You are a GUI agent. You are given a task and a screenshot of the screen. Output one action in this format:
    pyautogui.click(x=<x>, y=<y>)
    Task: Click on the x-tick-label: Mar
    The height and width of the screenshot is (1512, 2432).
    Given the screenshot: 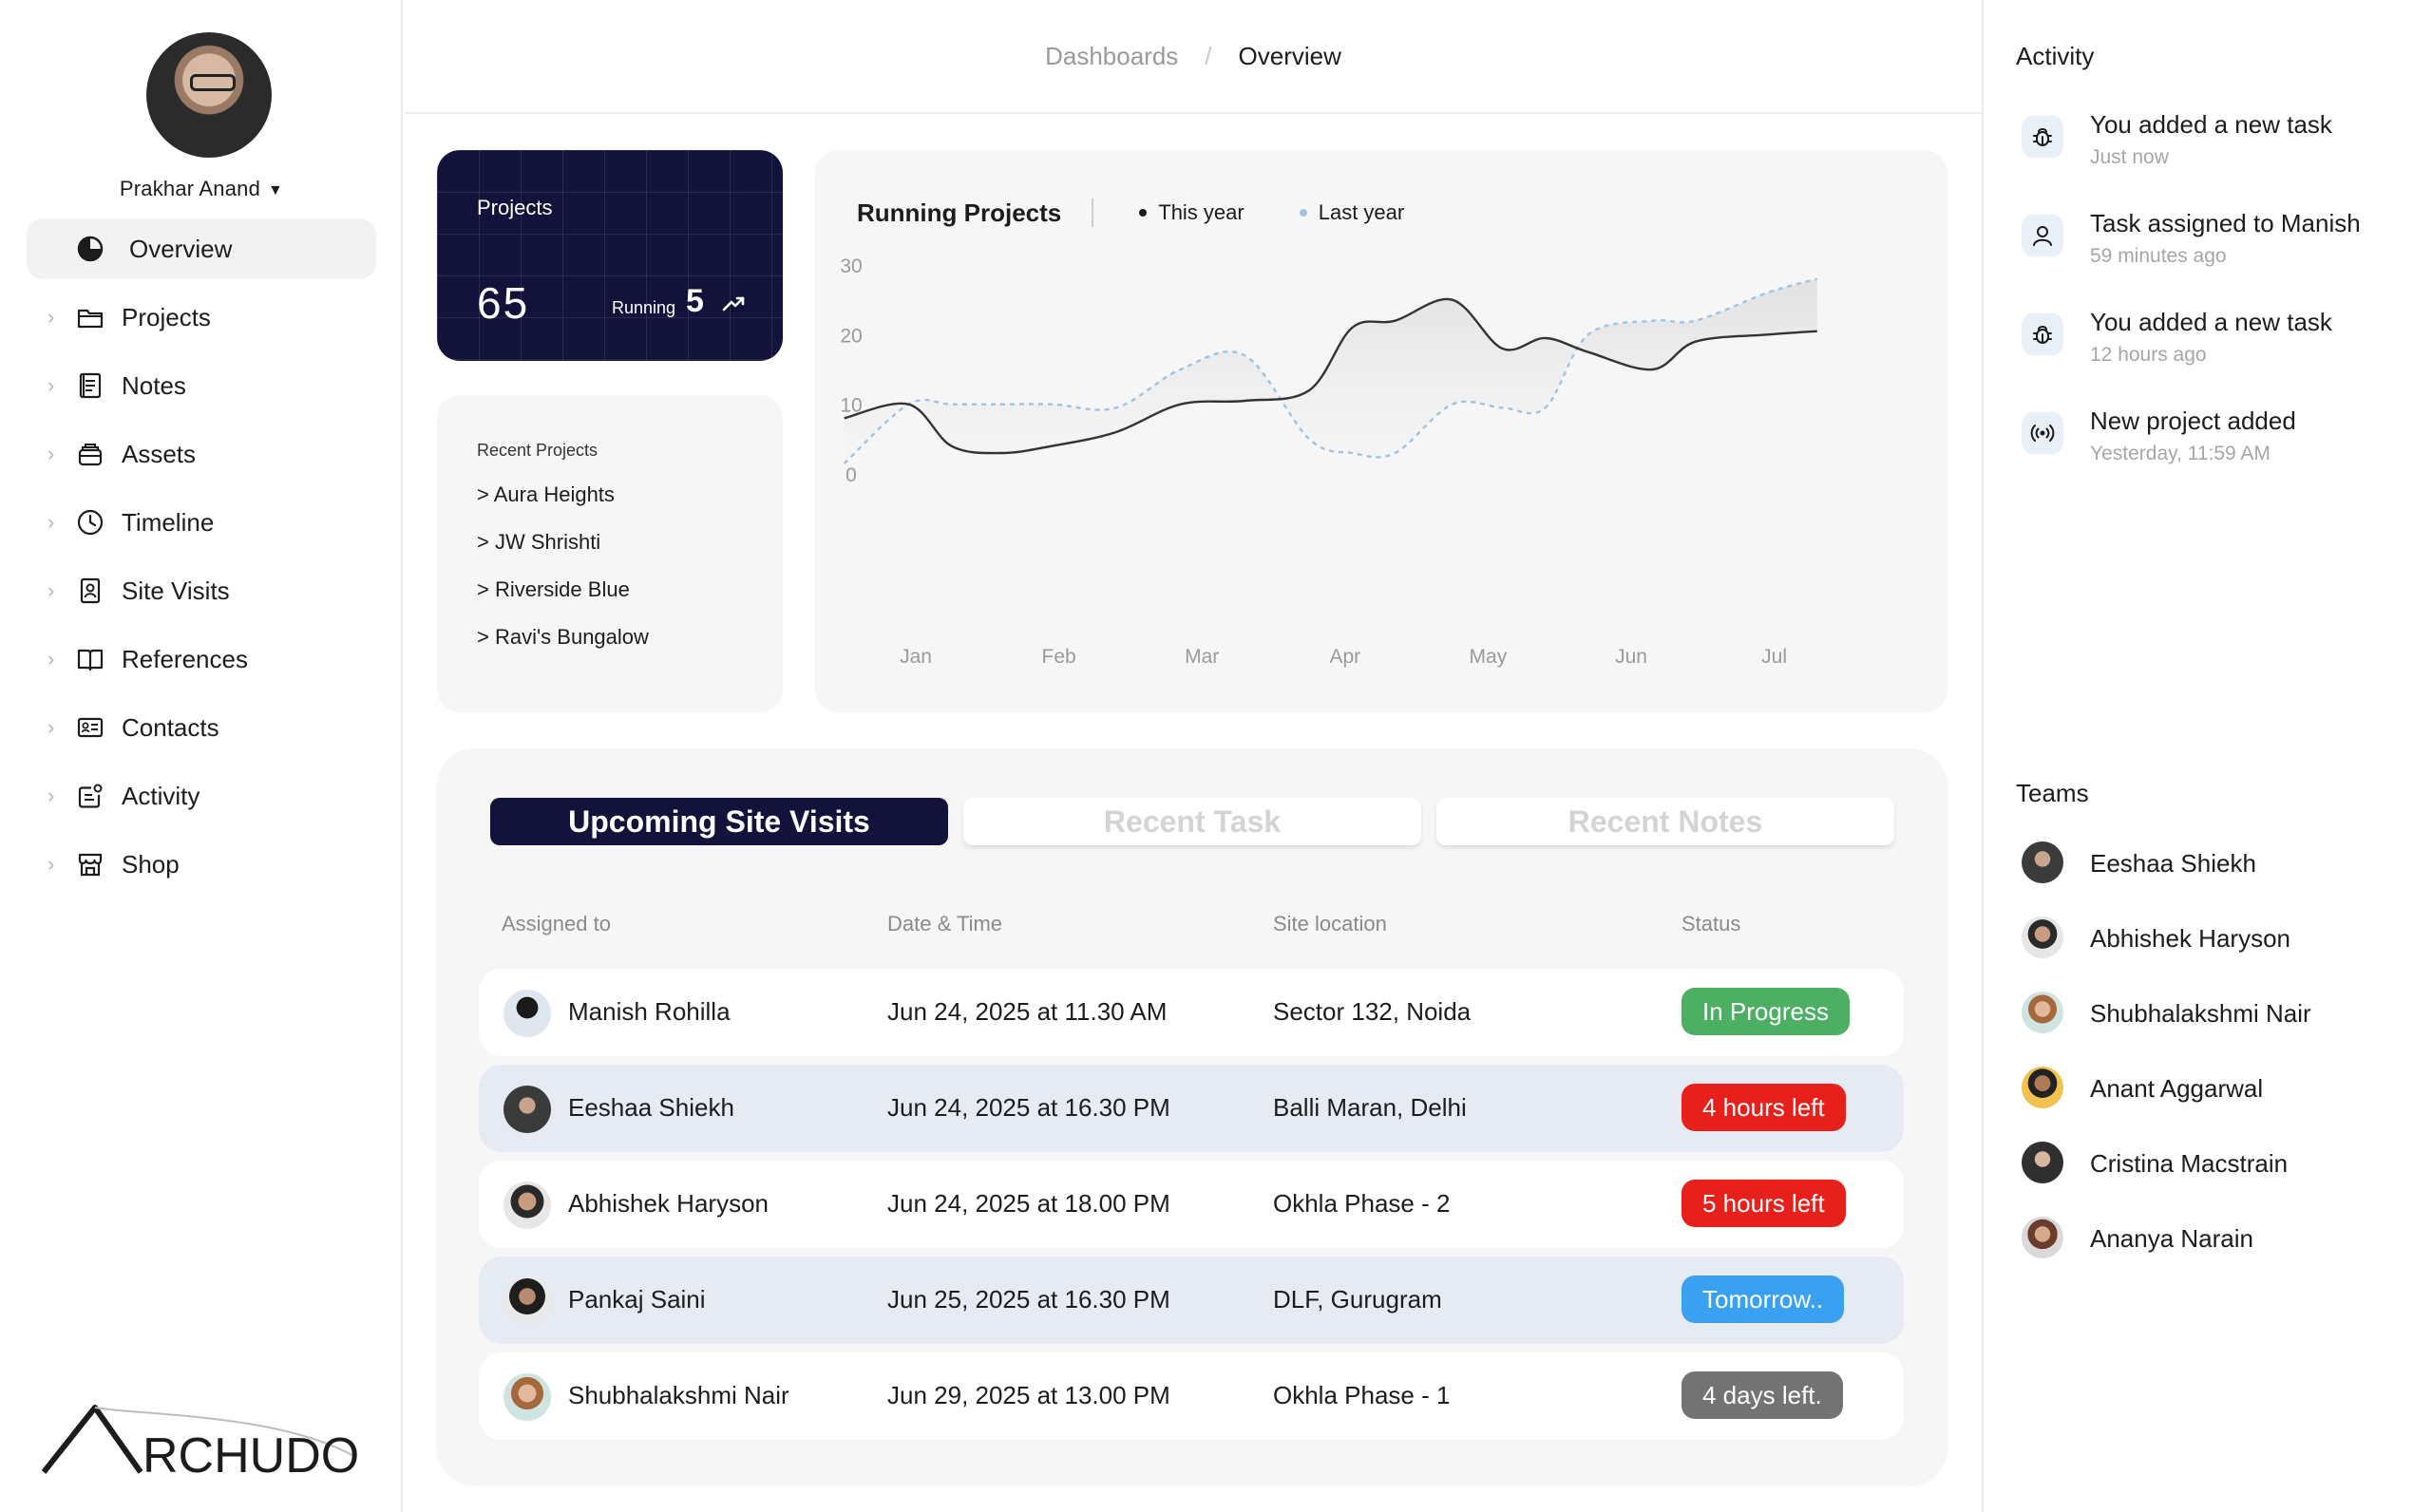 What is the action you would take?
    pyautogui.click(x=1202, y=657)
    